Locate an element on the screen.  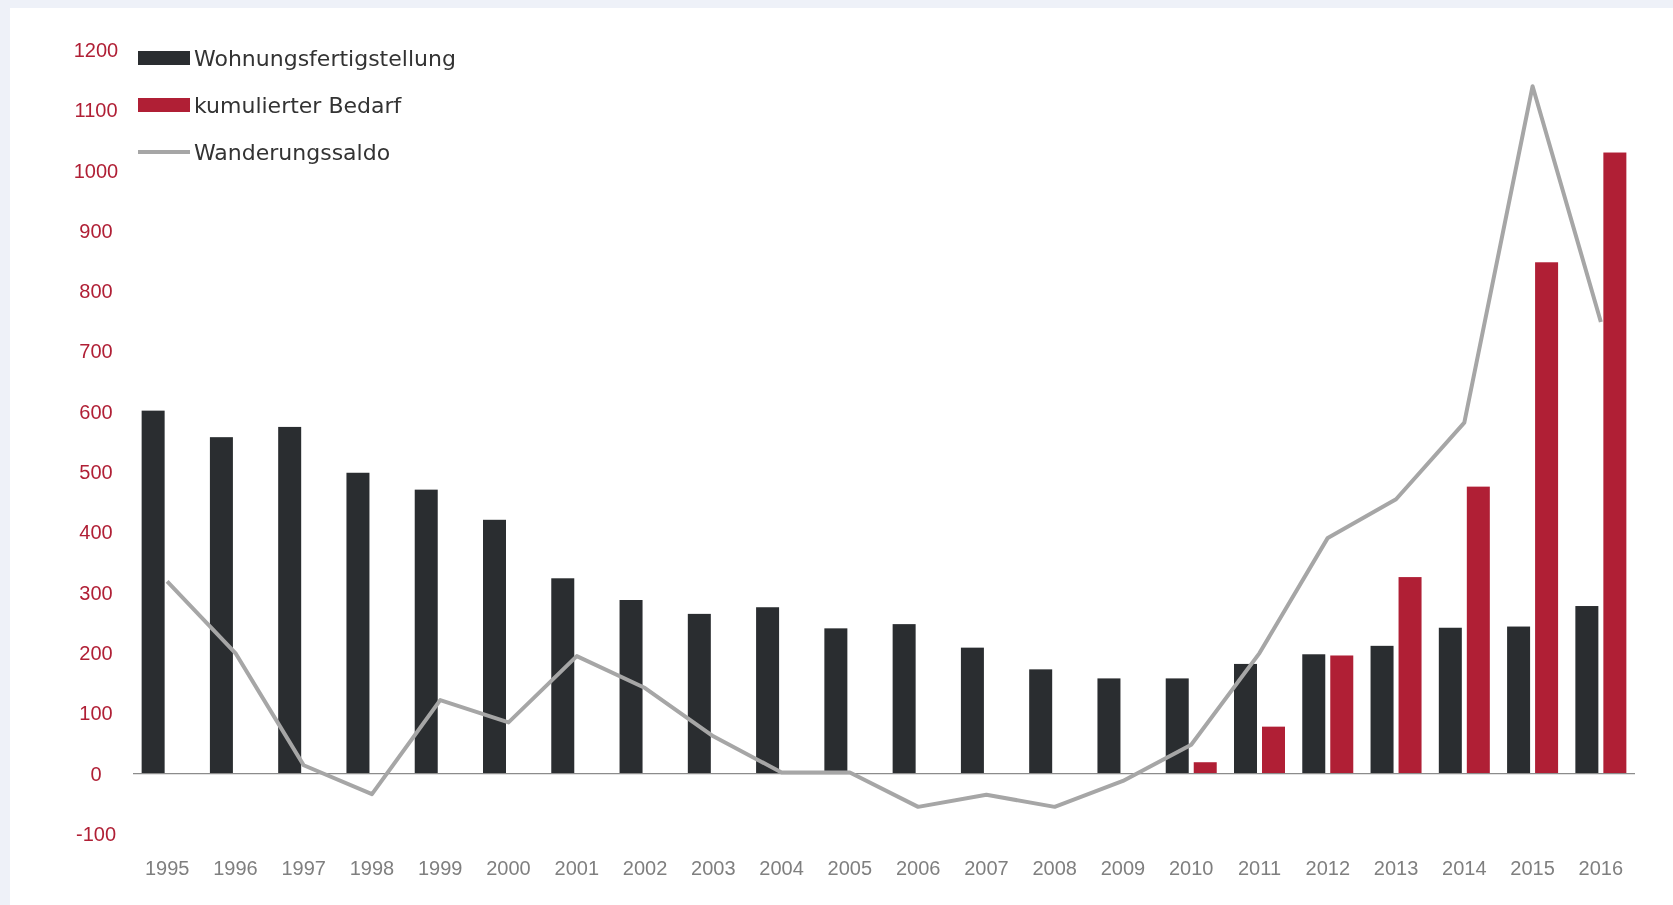
legend-label: Wanderungssaldo is located at coordinates (292, 152).